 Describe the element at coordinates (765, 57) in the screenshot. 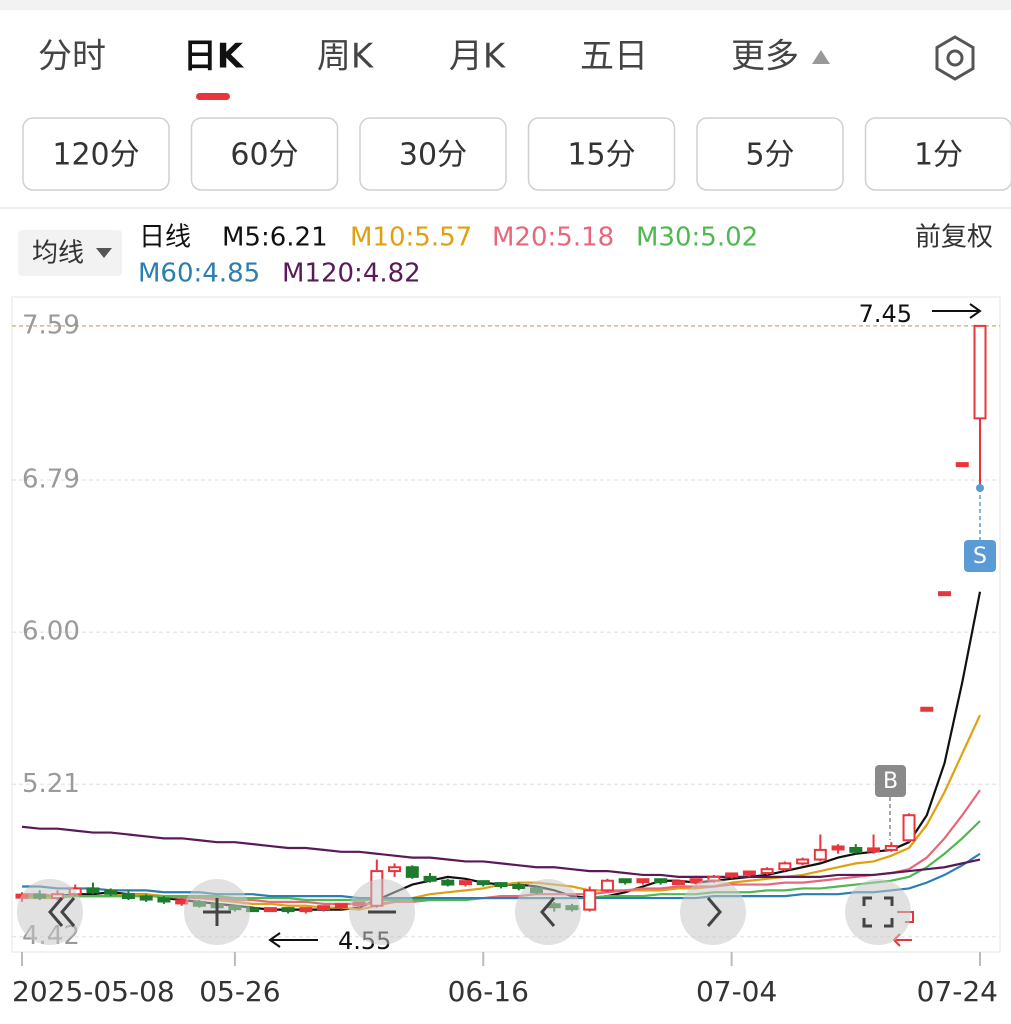

I see `tab: 更多` at that location.